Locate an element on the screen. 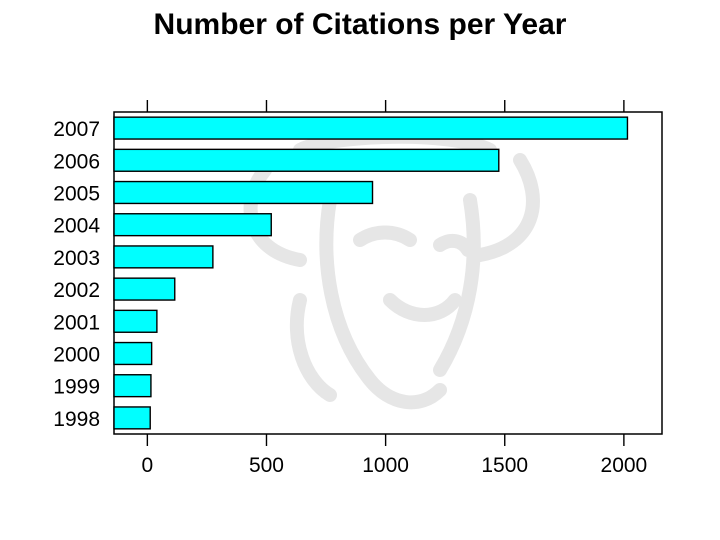  x-tick-label-2000: 2000 is located at coordinates (624, 465).